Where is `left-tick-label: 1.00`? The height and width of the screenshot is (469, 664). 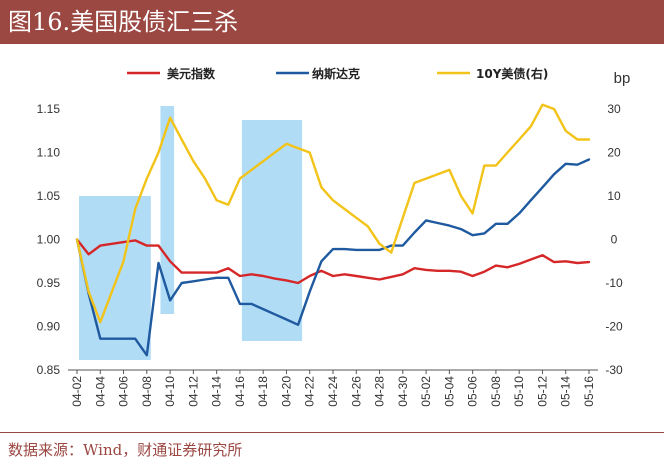
left-tick-label: 1.00 is located at coordinates (49, 240).